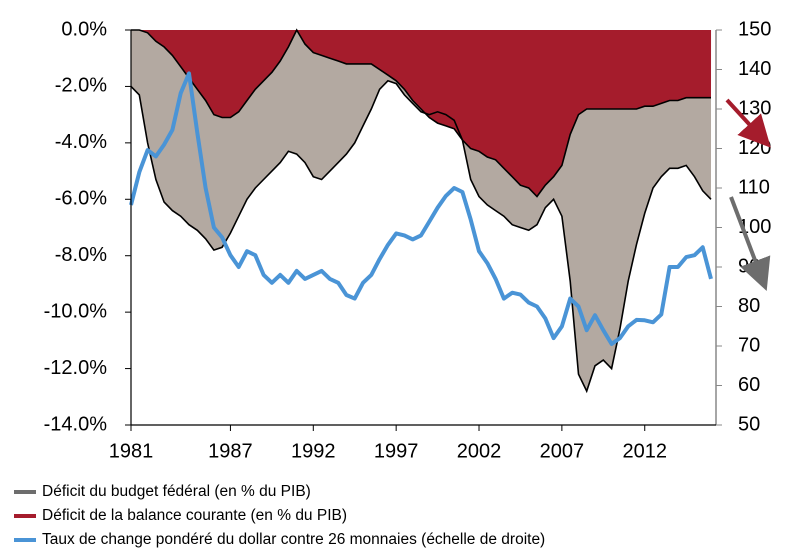 Image resolution: width=799 pixels, height=555 pixels. Describe the element at coordinates (81, 142) in the screenshot. I see `y-tick-label: -4.0%` at that location.